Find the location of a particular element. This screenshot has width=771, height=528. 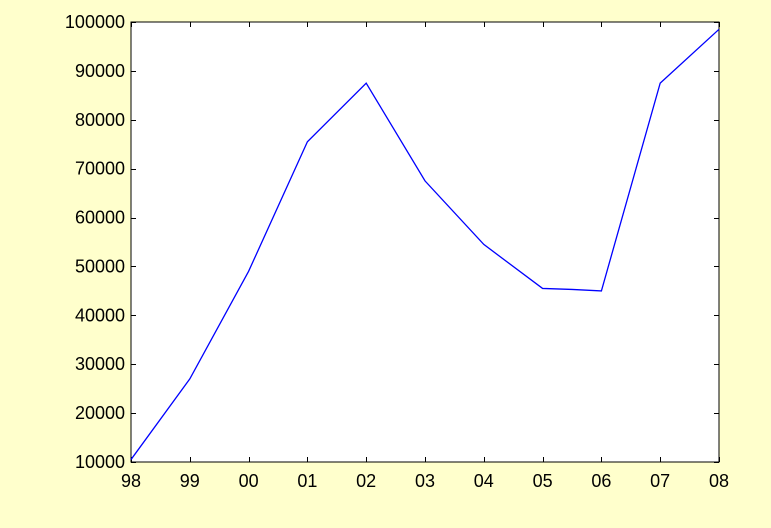

x-tick-label: 05 is located at coordinates (543, 481).